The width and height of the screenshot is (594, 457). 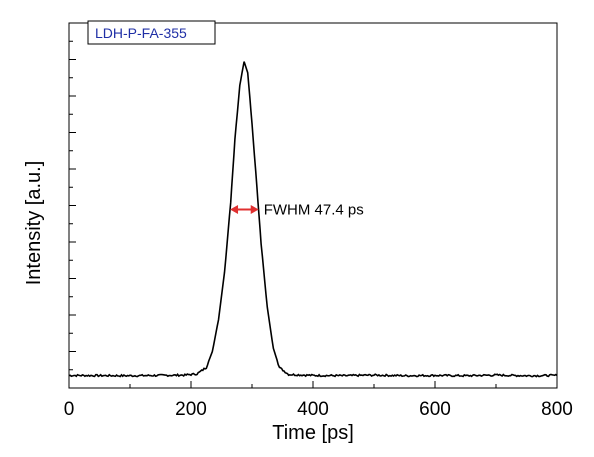 What do you see at coordinates (254, 209) in the screenshot?
I see `fwhm-arrow-head-right` at bounding box center [254, 209].